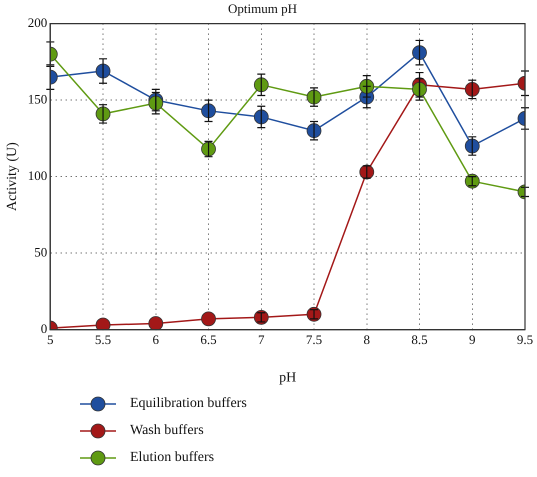 Image resolution: width=537 pixels, height=477 pixels. I want to click on x-tick-label: 8.5, so click(419, 339).